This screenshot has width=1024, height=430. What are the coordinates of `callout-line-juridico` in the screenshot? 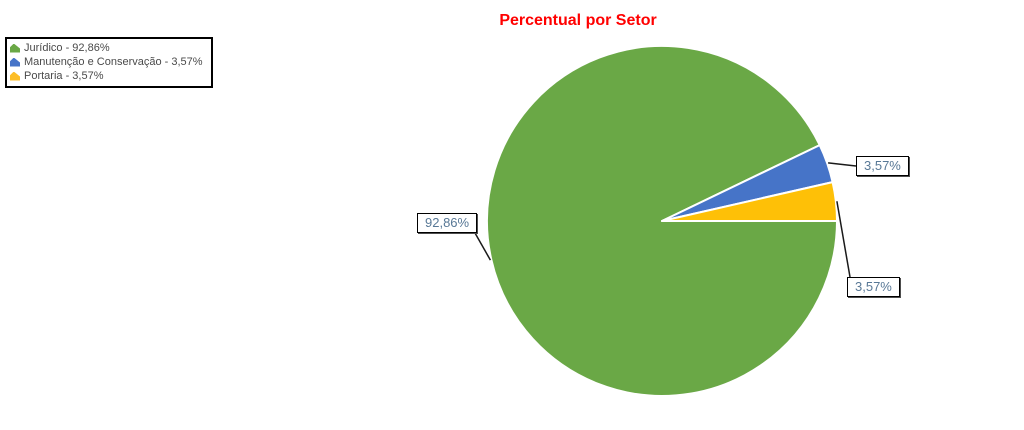 It's located at (483, 246).